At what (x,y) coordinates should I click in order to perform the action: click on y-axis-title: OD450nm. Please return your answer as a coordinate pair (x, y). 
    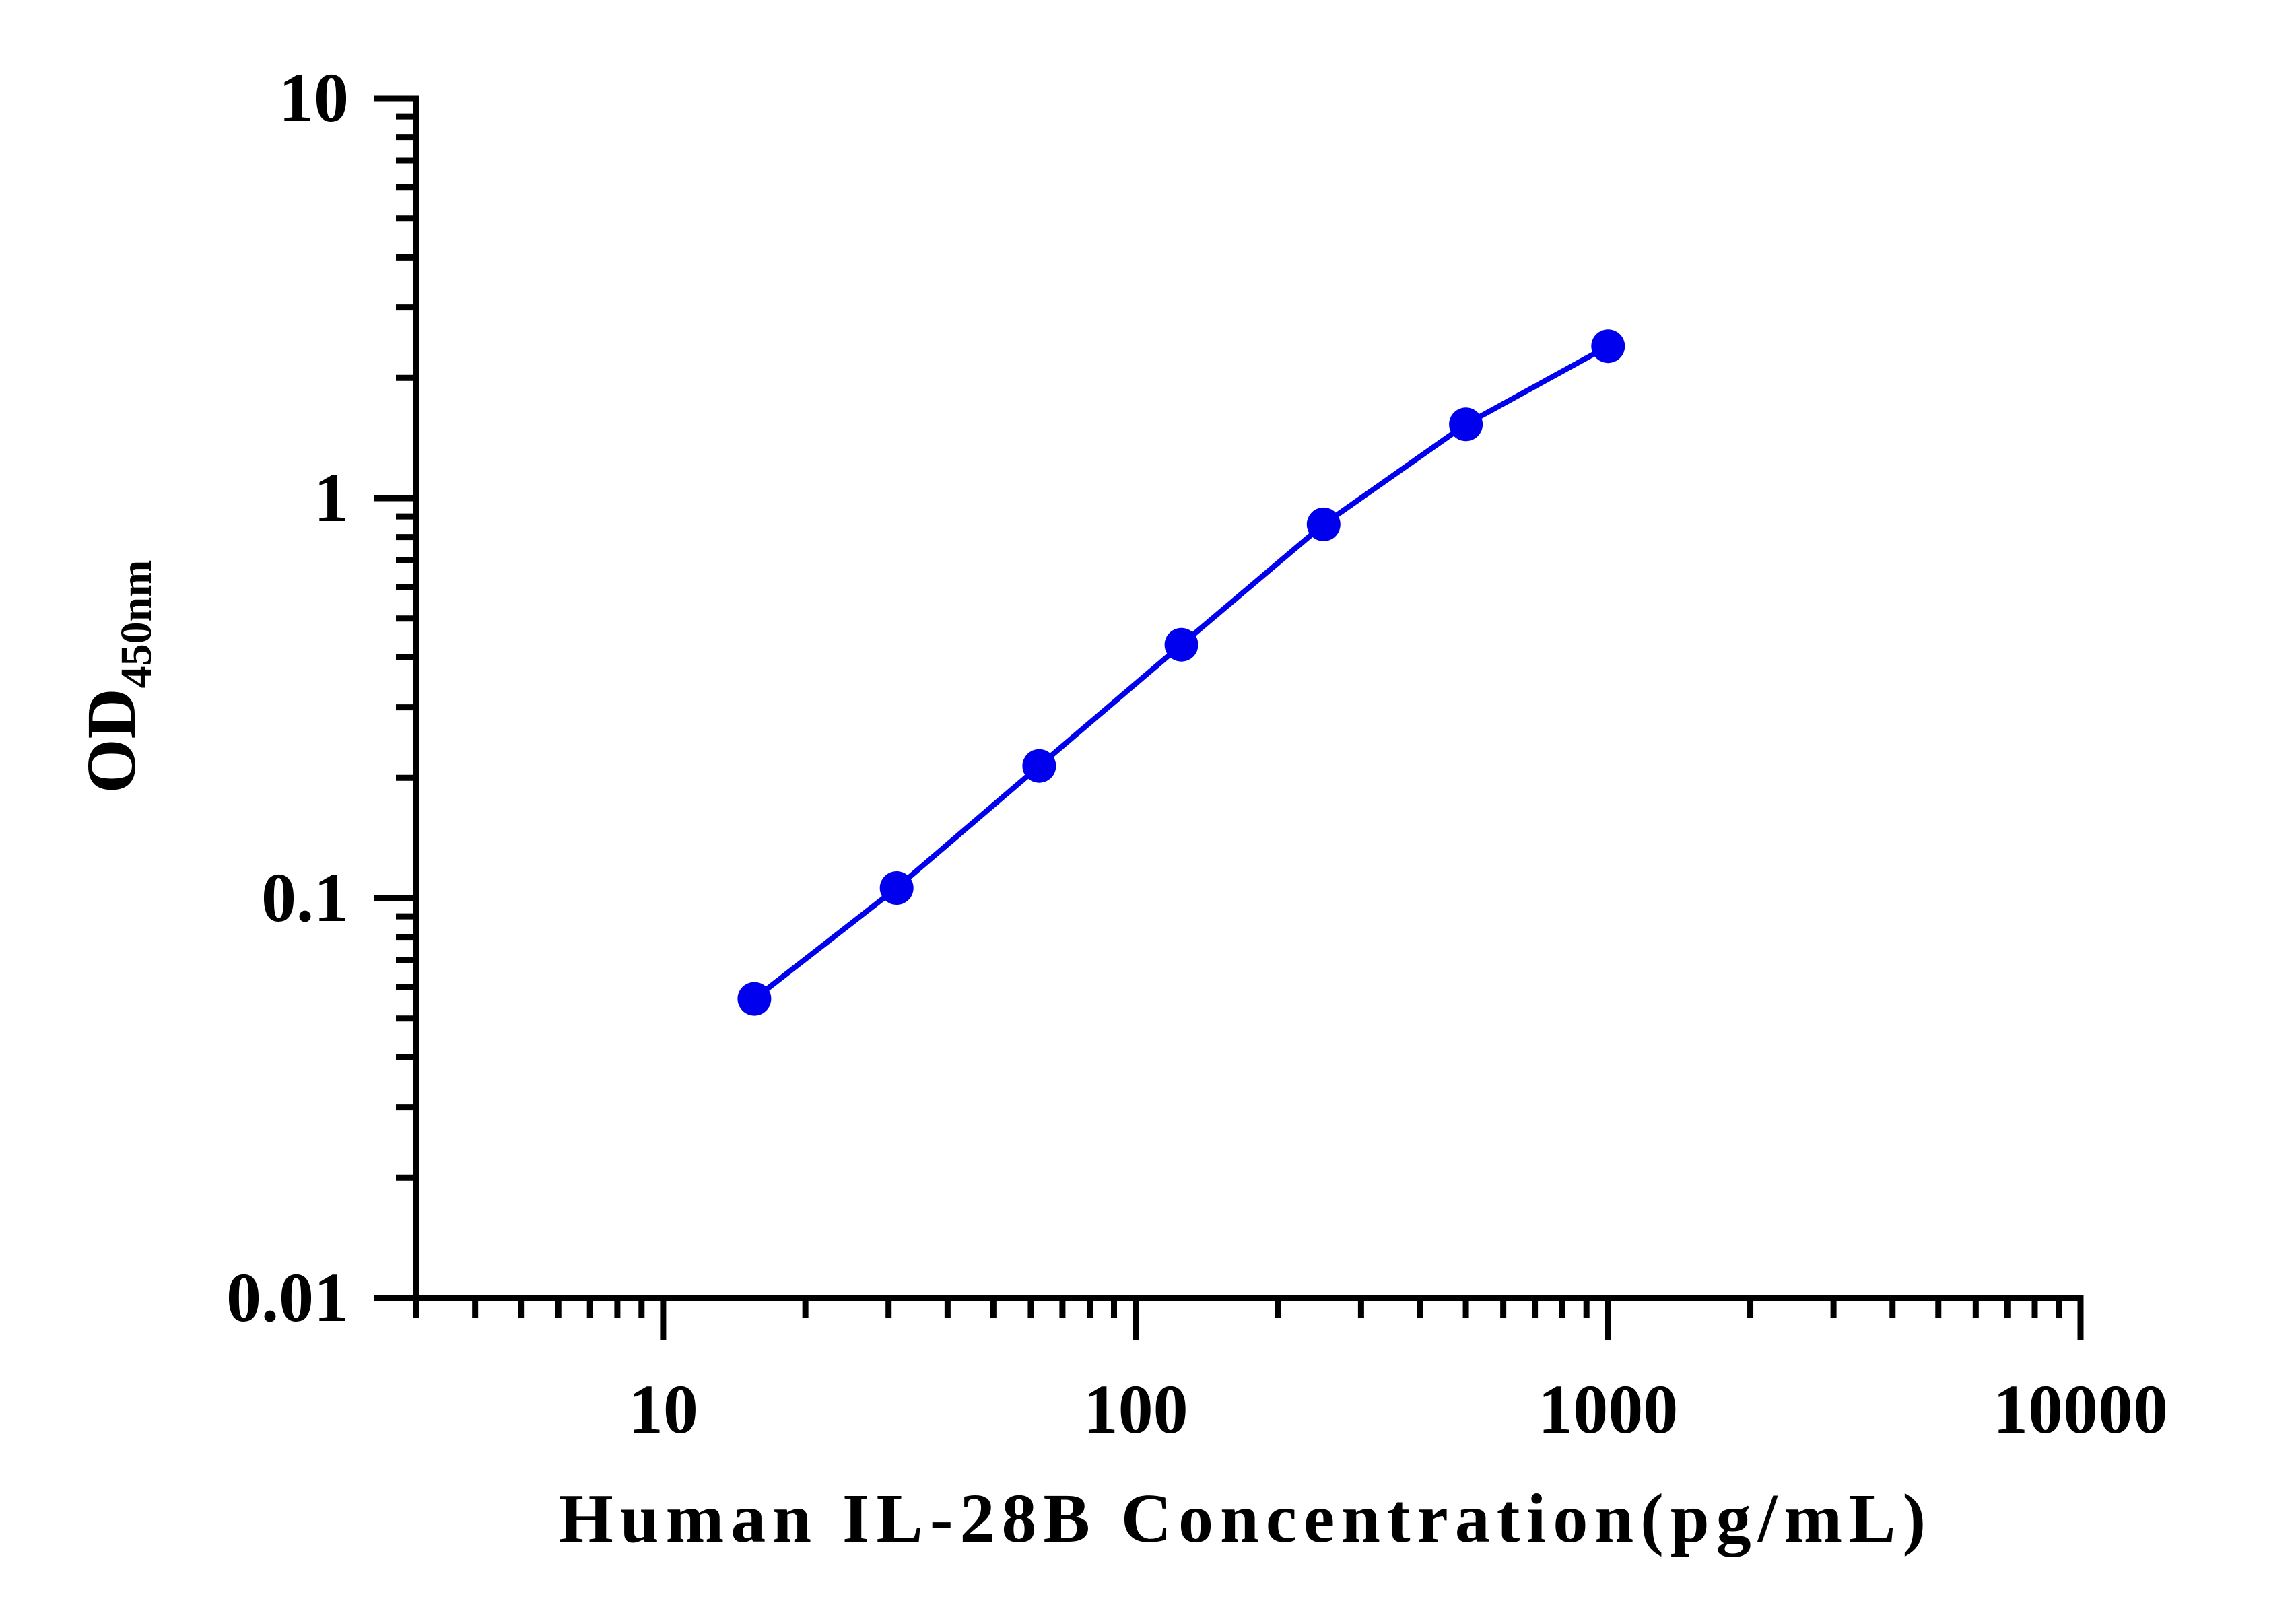
    Looking at the image, I should click on (117, 677).